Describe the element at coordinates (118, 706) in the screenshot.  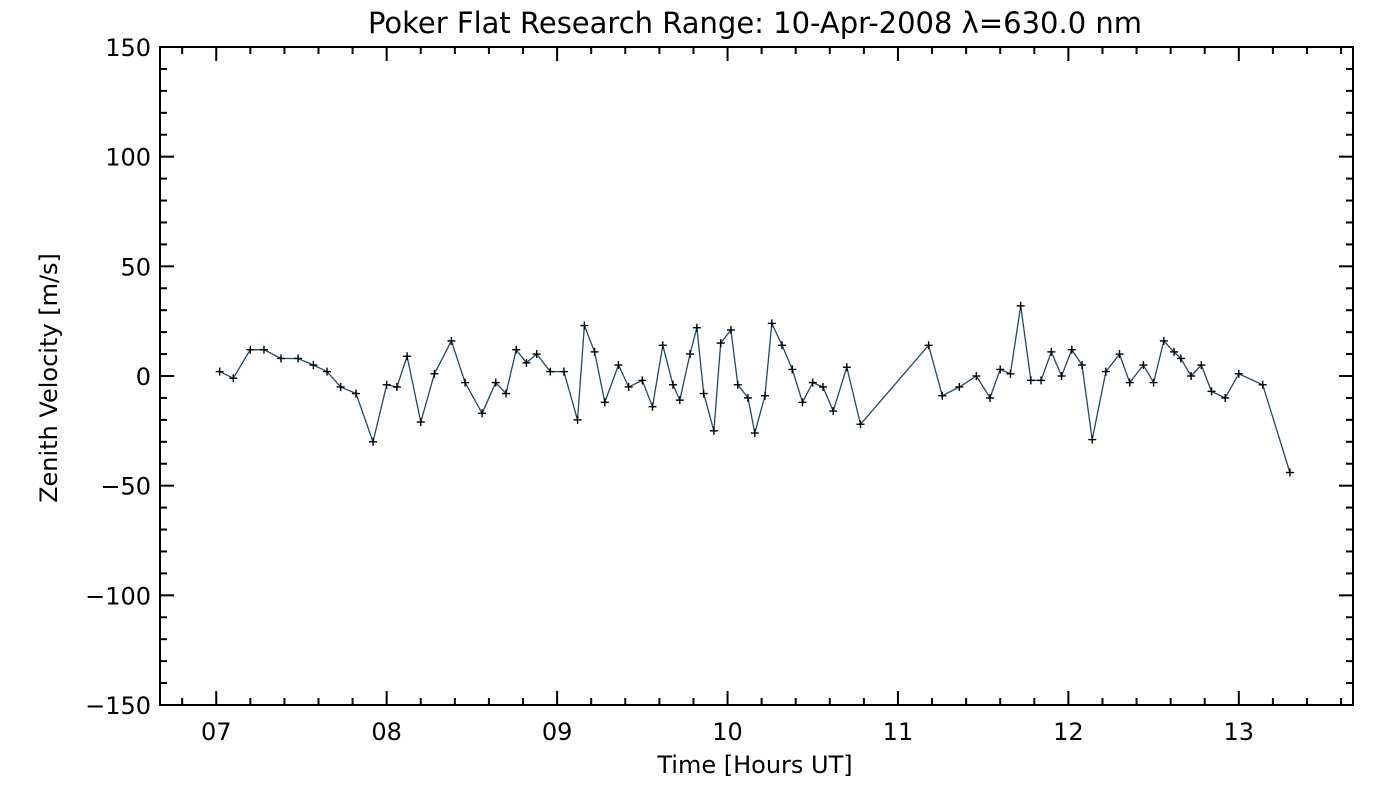
I see `y-tick-label: −150` at that location.